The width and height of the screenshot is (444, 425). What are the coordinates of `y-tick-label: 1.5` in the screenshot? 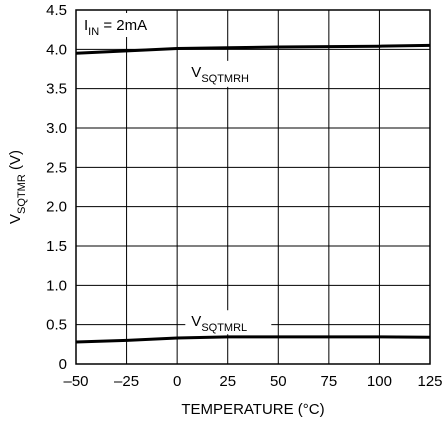 It's located at (56, 246).